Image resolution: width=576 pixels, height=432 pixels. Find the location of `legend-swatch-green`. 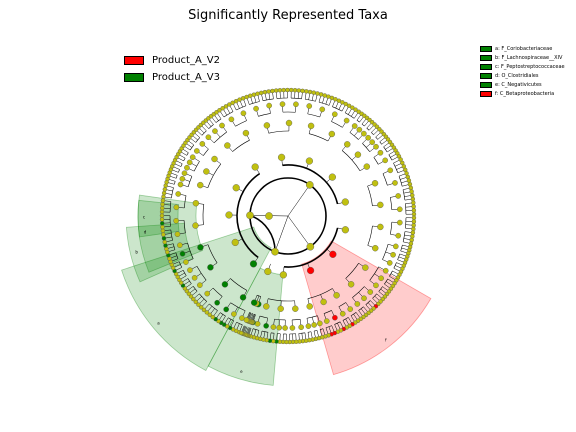

legend-swatch-green is located at coordinates (486, 75).